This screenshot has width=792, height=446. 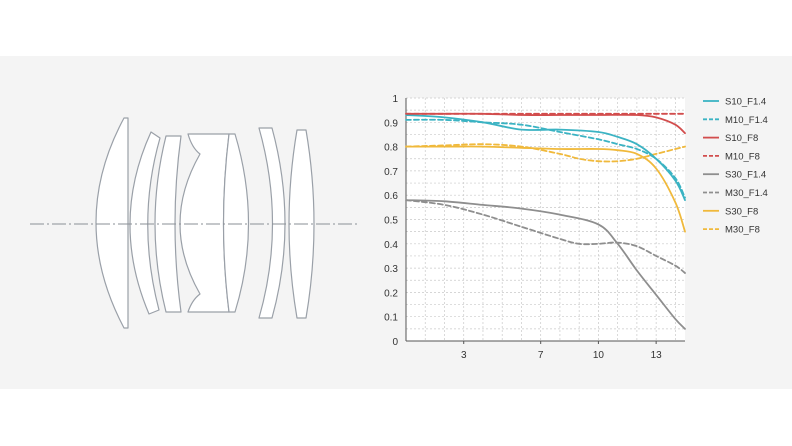 I want to click on x-tick-label: 13, so click(x=657, y=355).